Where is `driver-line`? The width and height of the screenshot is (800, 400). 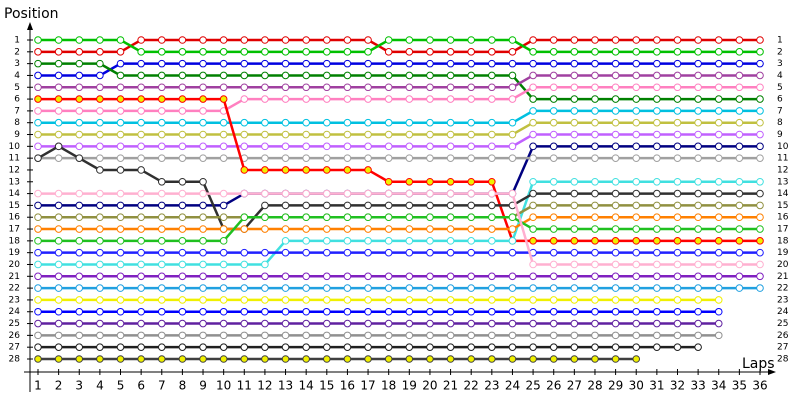 driver-line is located at coordinates (399, 81).